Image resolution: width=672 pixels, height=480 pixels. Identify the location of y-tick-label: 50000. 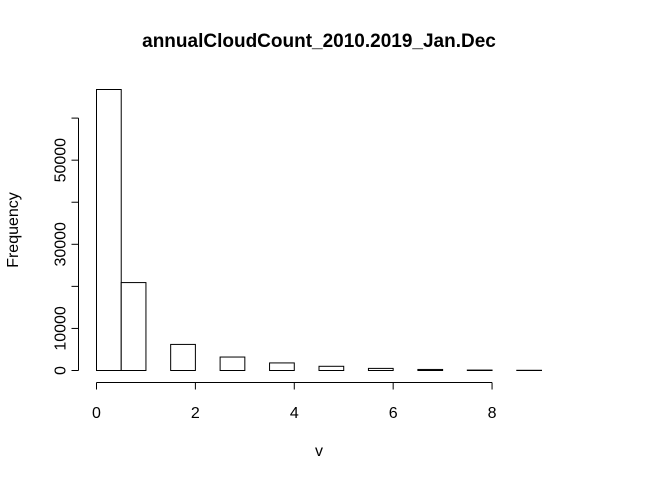
(61, 160).